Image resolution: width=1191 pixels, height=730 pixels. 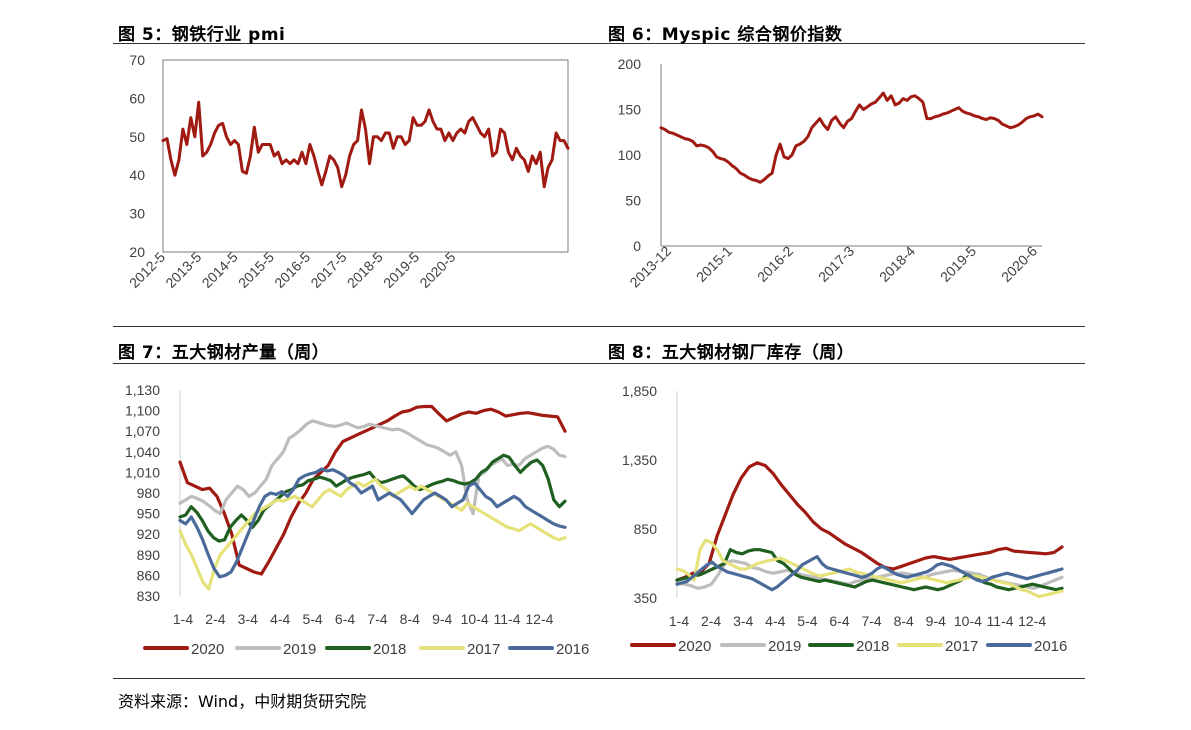 What do you see at coordinates (256, 270) in the screenshot?
I see `x-tick-label: 2015-5` at bounding box center [256, 270].